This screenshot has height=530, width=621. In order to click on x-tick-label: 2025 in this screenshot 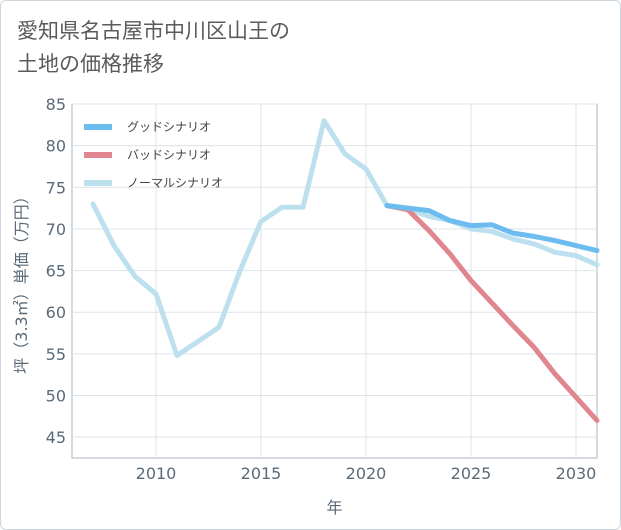, I will do `click(471, 473)`.